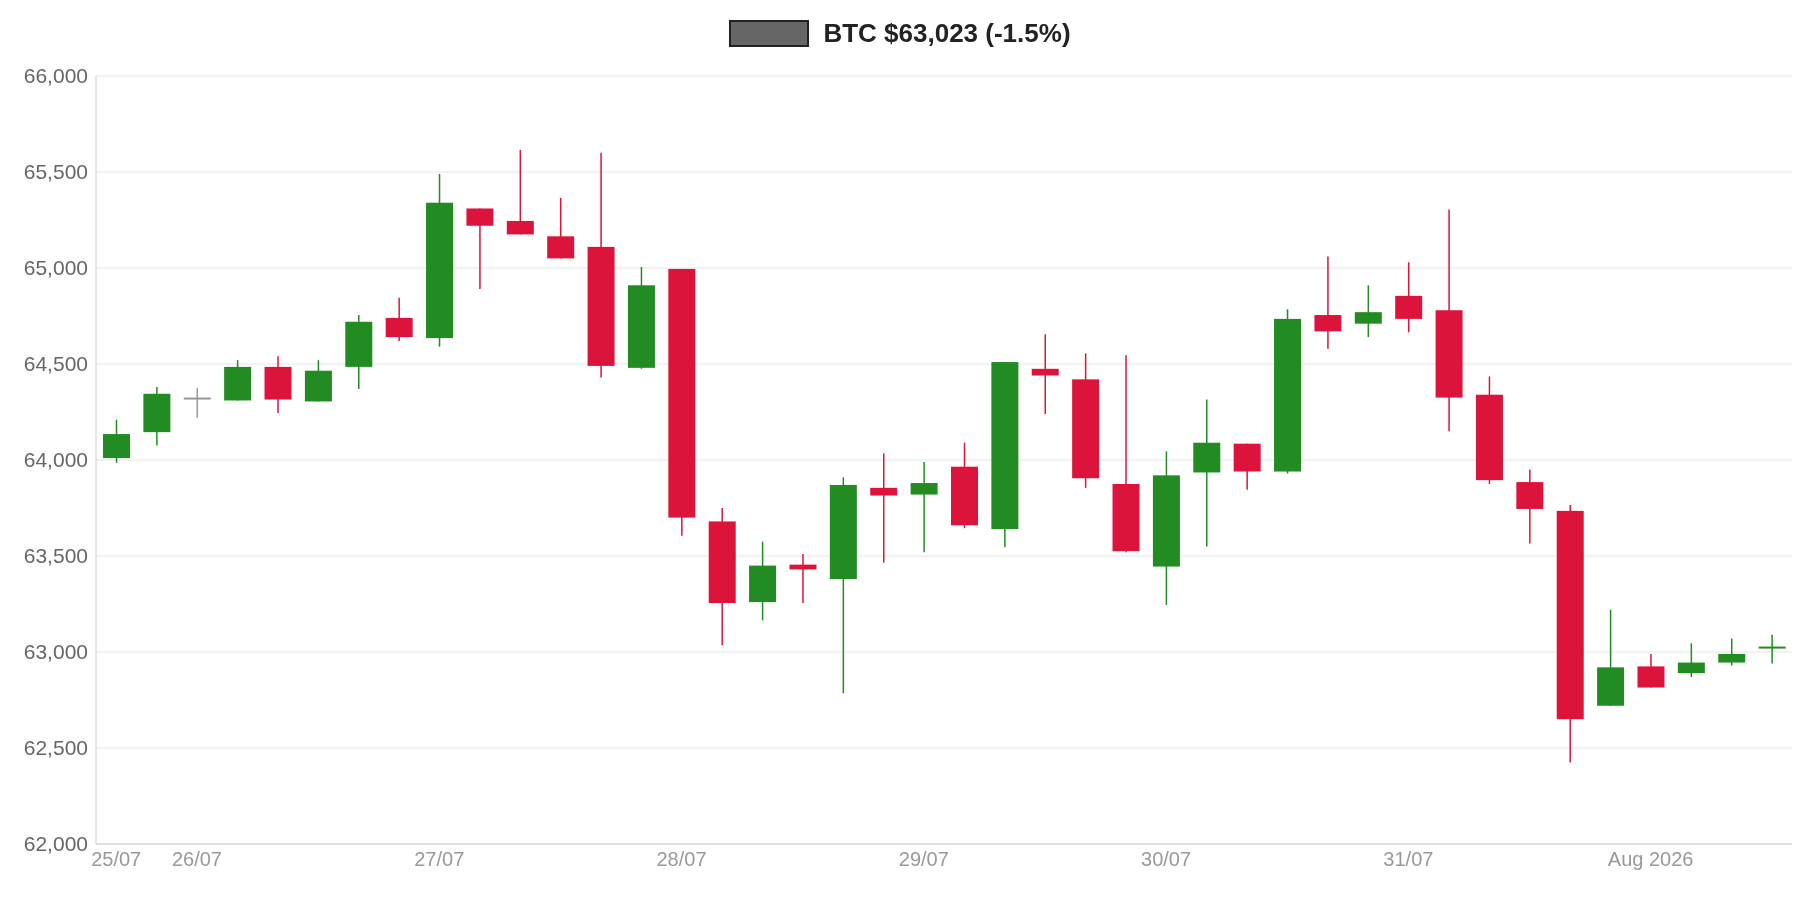 The width and height of the screenshot is (1800, 900). Describe the element at coordinates (439, 859) in the screenshot. I see `x-tick-label: 27/07` at that location.